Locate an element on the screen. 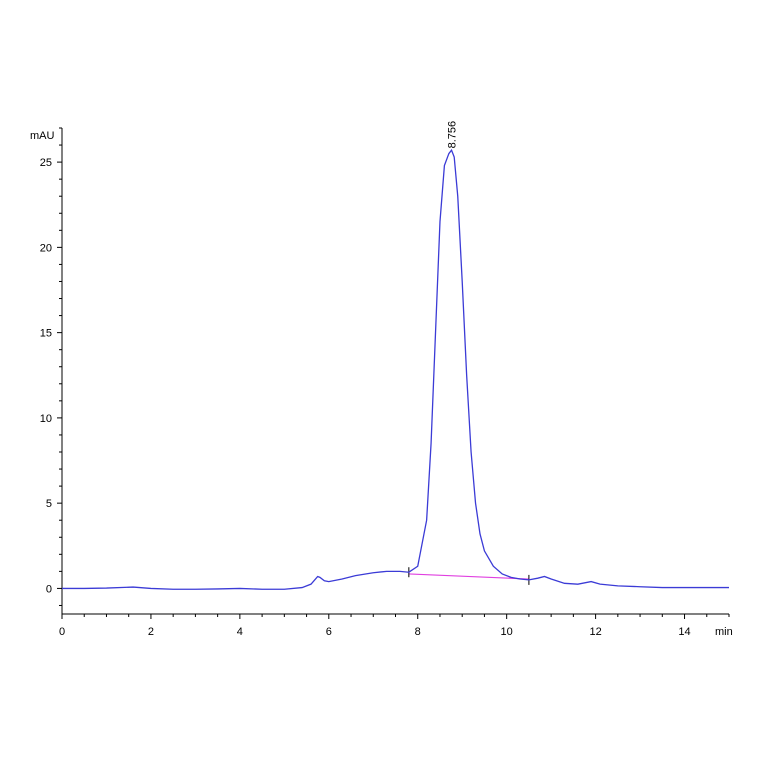 Image resolution: width=764 pixels, height=764 pixels. x-tick-label: 12 is located at coordinates (595, 632).